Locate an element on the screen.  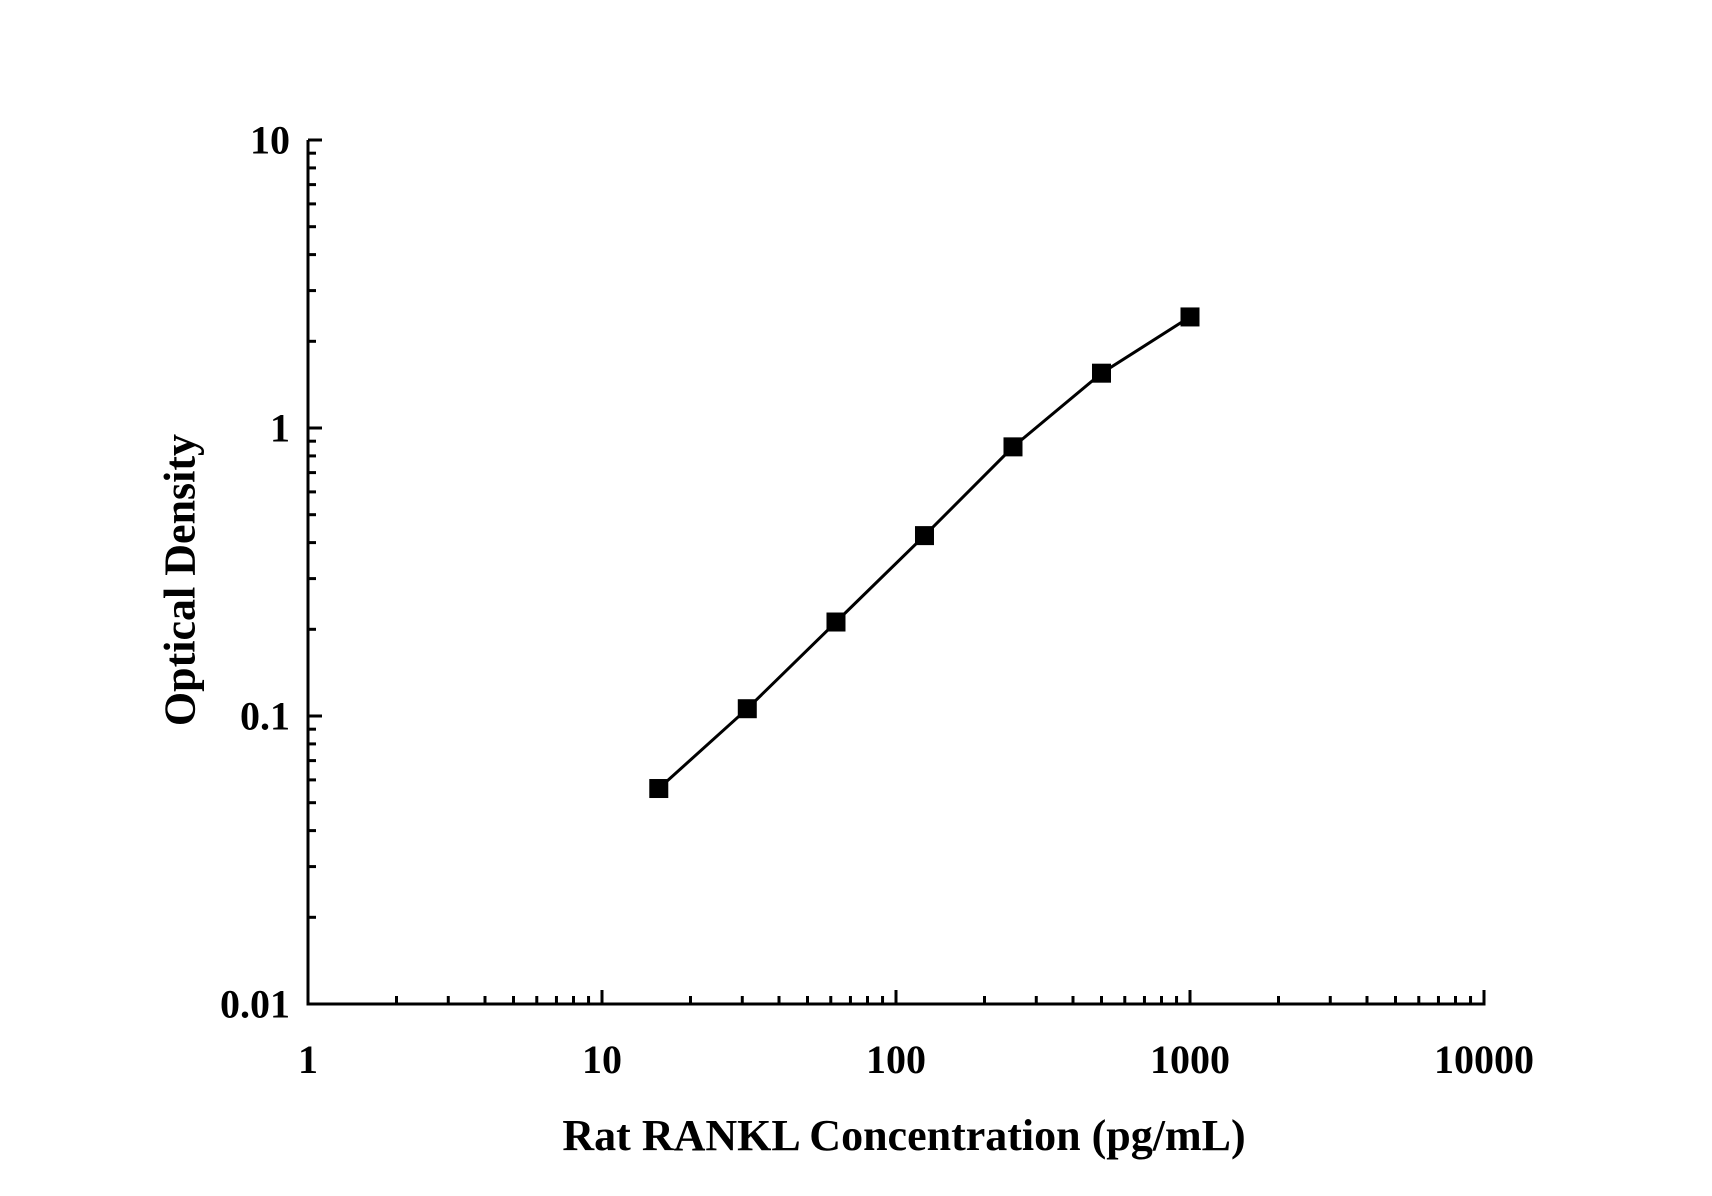
y-axis-title: Optical Density is located at coordinates (180, 580).